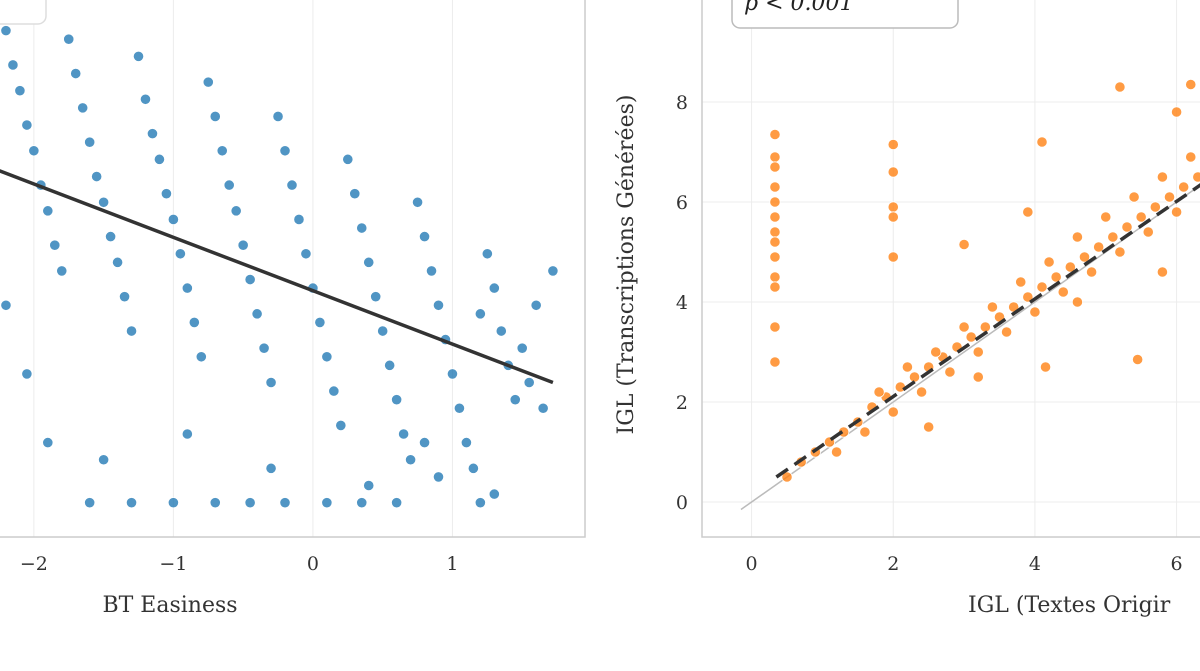 The width and height of the screenshot is (1200, 671). I want to click on x-tick-label: 0, so click(752, 564).